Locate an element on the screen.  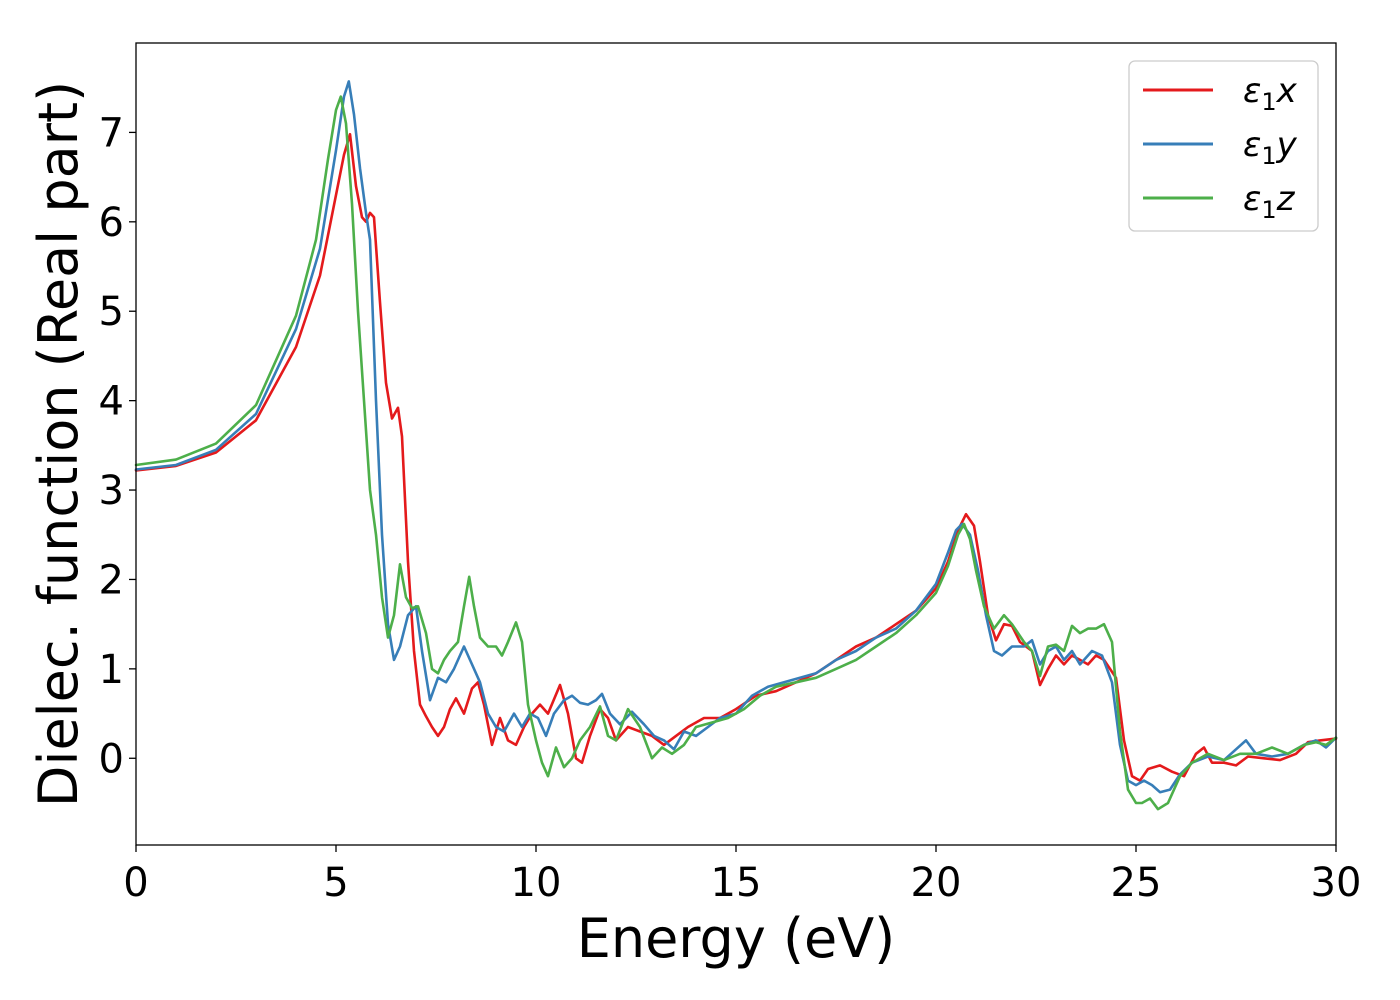
x-tick-label: 10 is located at coordinates (536, 883).